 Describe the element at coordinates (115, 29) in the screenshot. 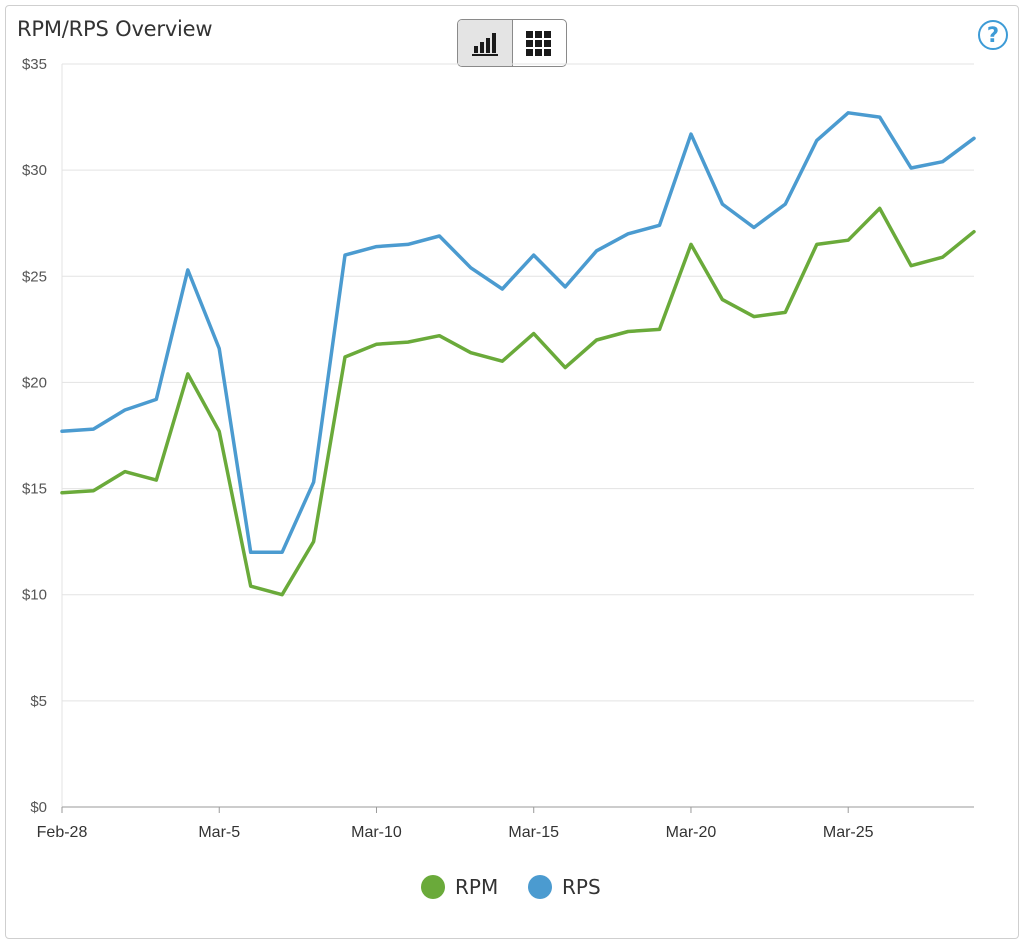

I see `chart-title: RPM/RPS Overview` at that location.